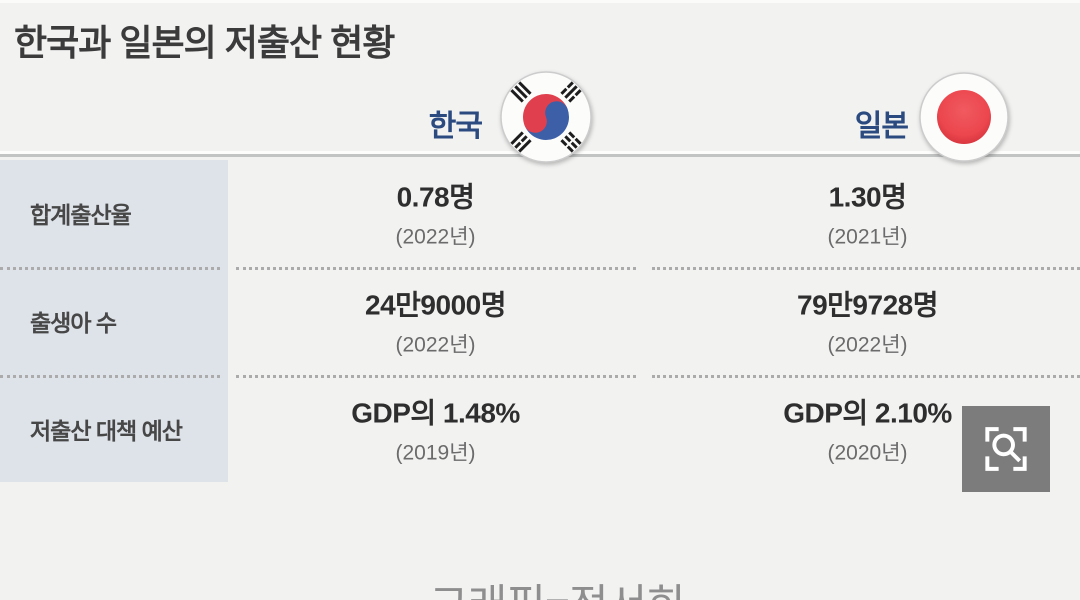 This screenshot has height=600, width=1080. What do you see at coordinates (867, 453) in the screenshot?
I see `japan-year: (2020년)` at bounding box center [867, 453].